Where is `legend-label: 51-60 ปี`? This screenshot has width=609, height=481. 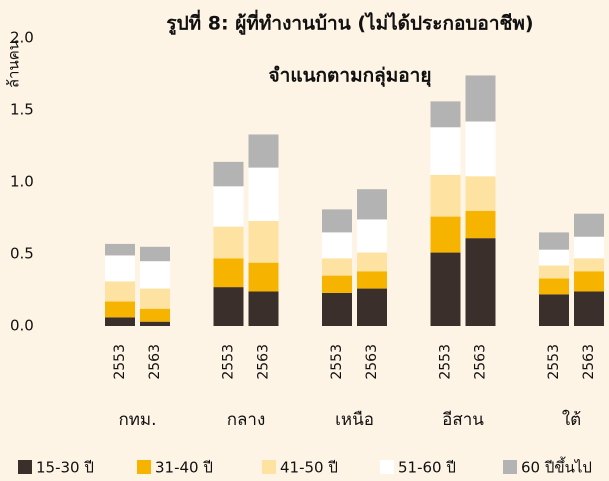 legend-label: 51-60 ปี is located at coordinates (427, 468).